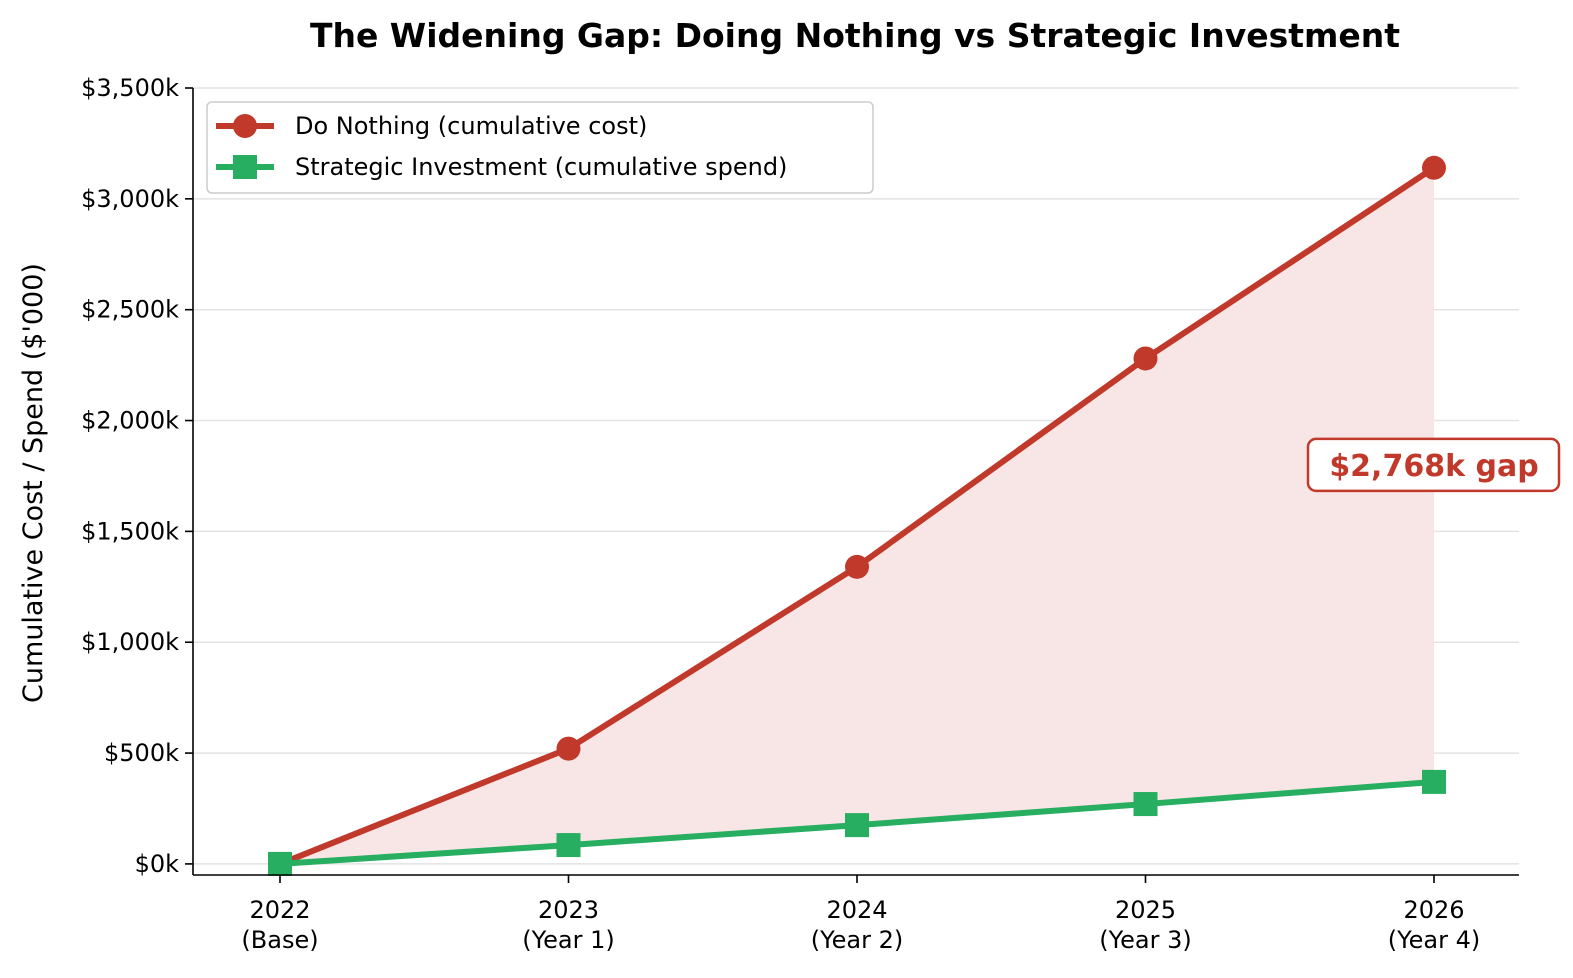 Image resolution: width=1573 pixels, height=978 pixels. What do you see at coordinates (568, 940) in the screenshot?
I see `x-tick-sublabel-1: (Year 1)` at bounding box center [568, 940].